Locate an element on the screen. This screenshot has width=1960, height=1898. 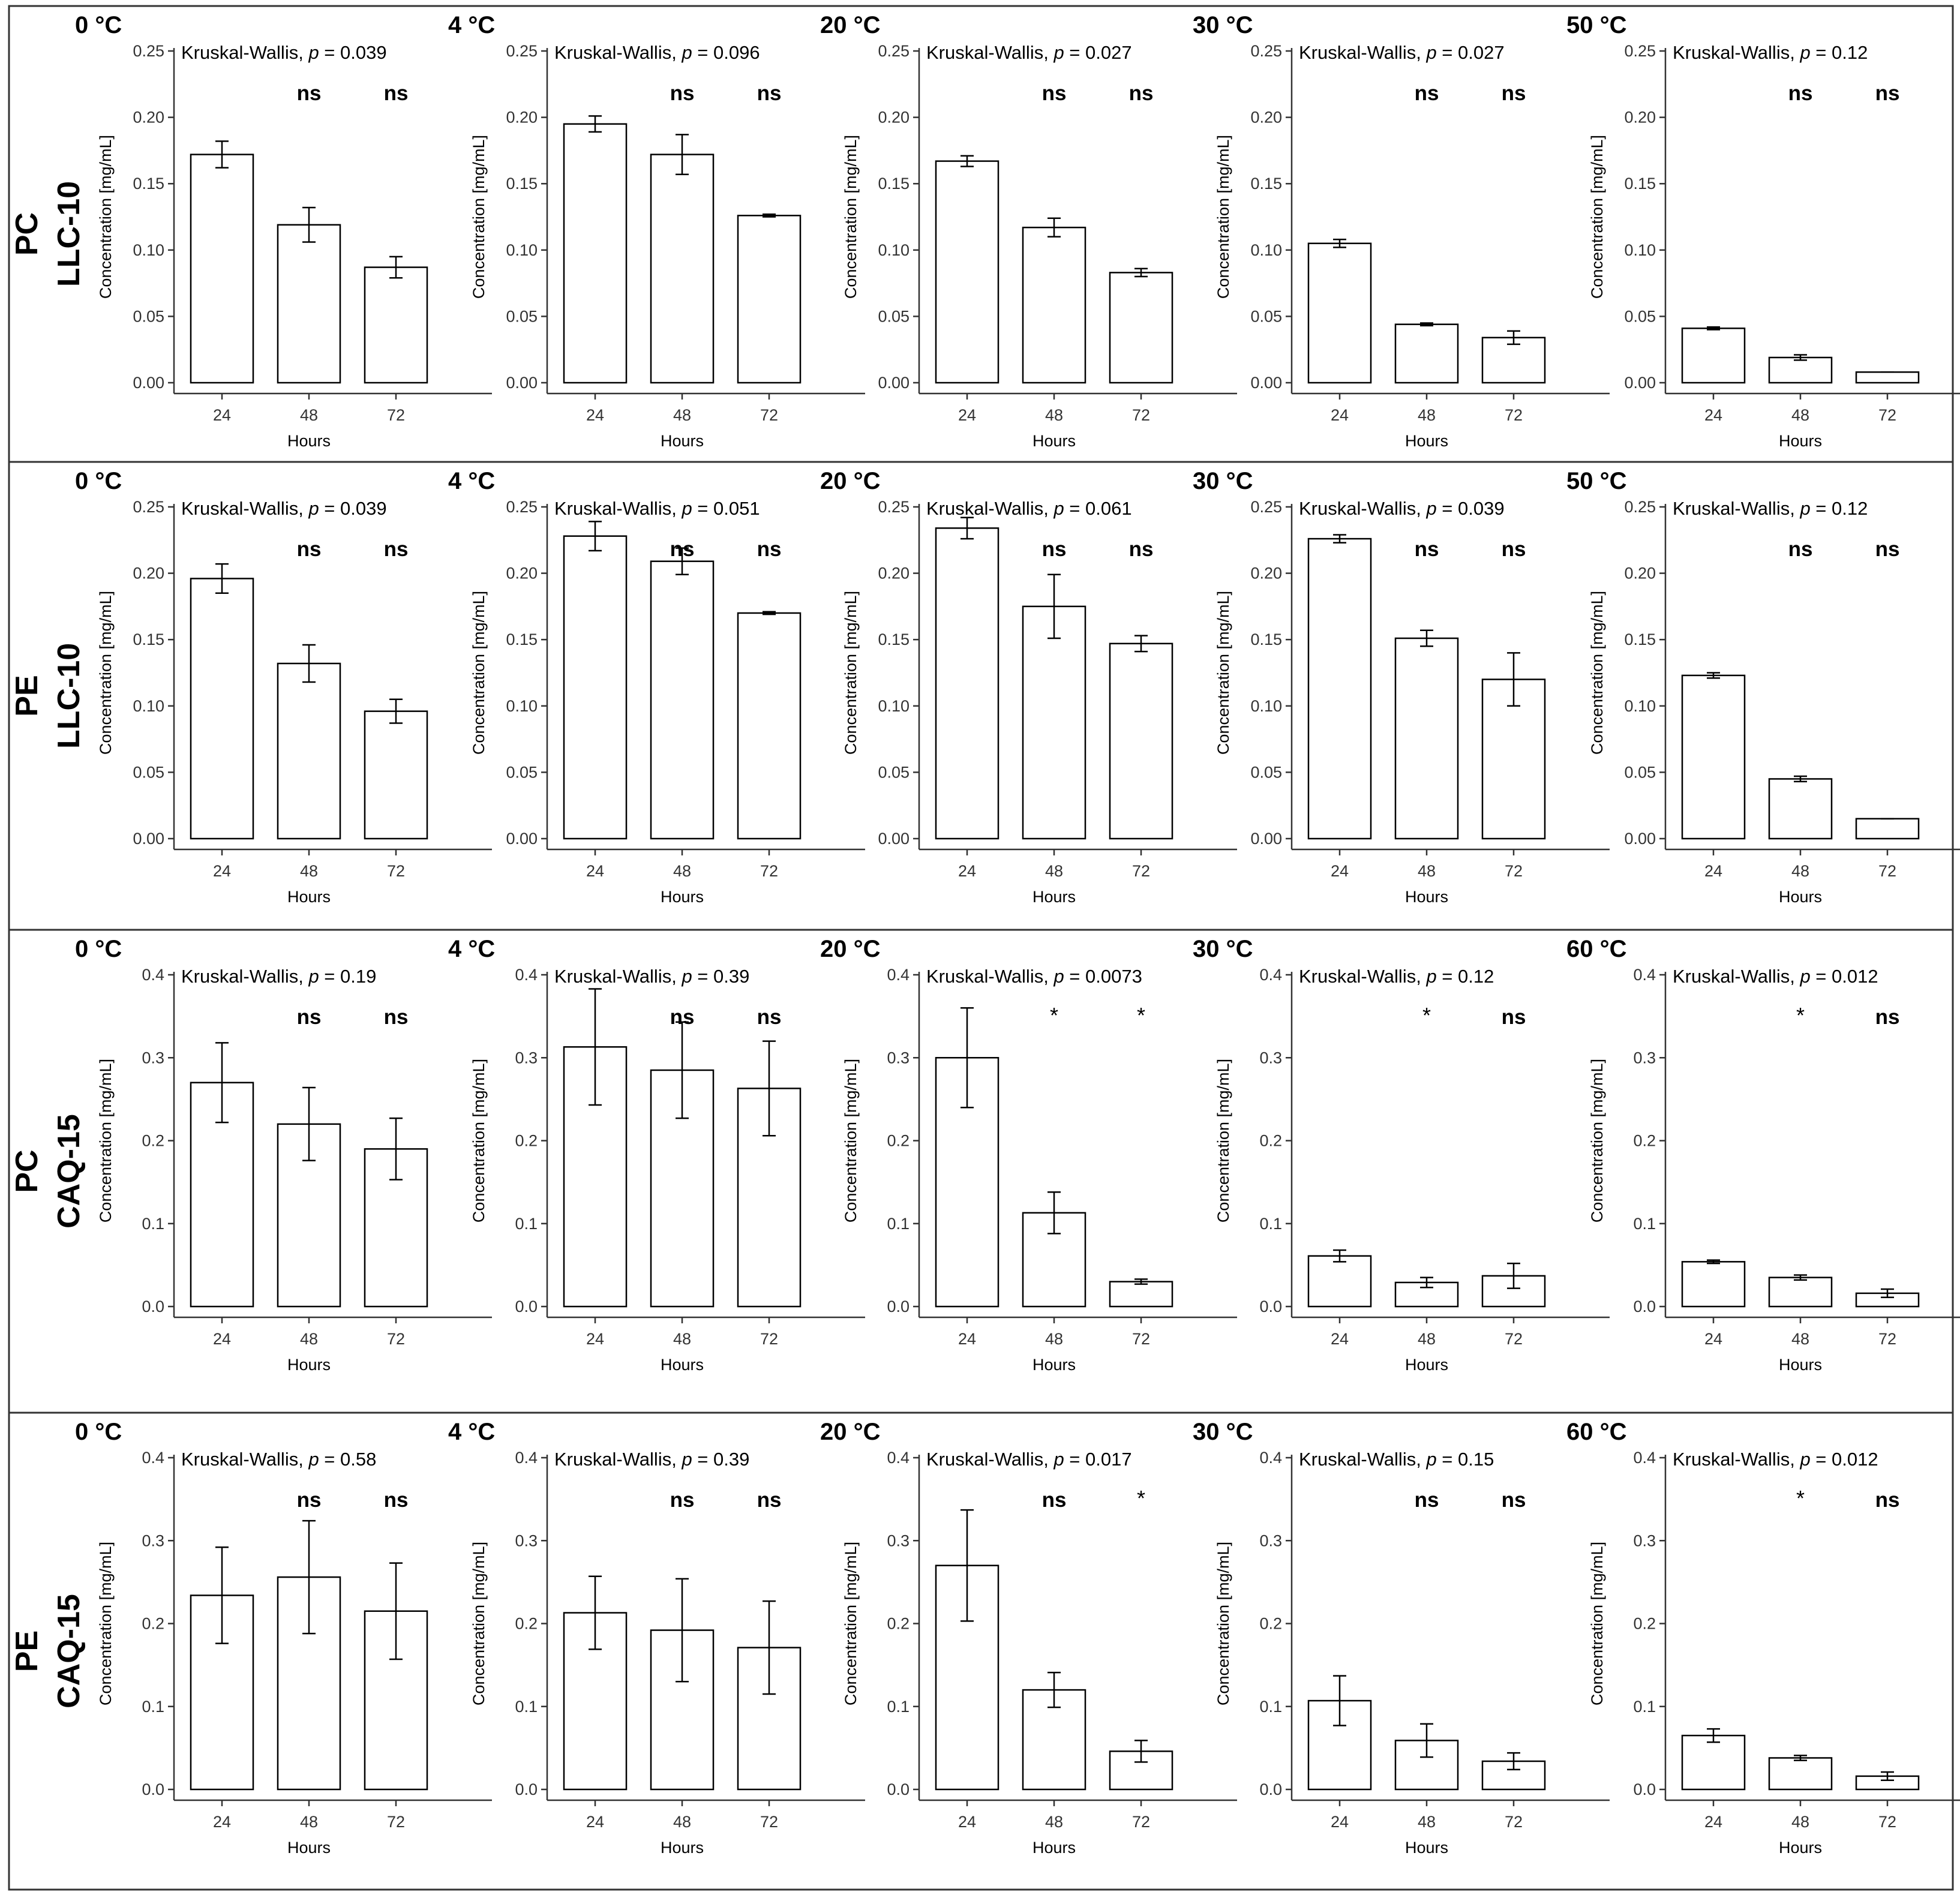
kruskal-wallis-label: Kruskal-Wallis, p = 0.0073 is located at coordinates (1034, 976).